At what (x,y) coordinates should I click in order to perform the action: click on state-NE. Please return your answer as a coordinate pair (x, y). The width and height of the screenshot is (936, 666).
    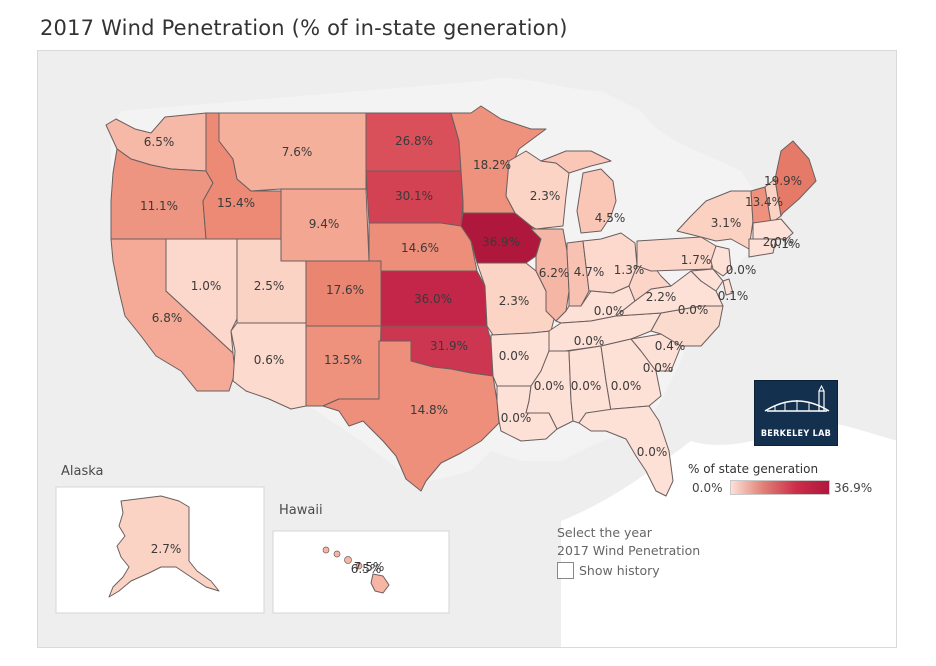
    Looking at the image, I should click on (423, 247).